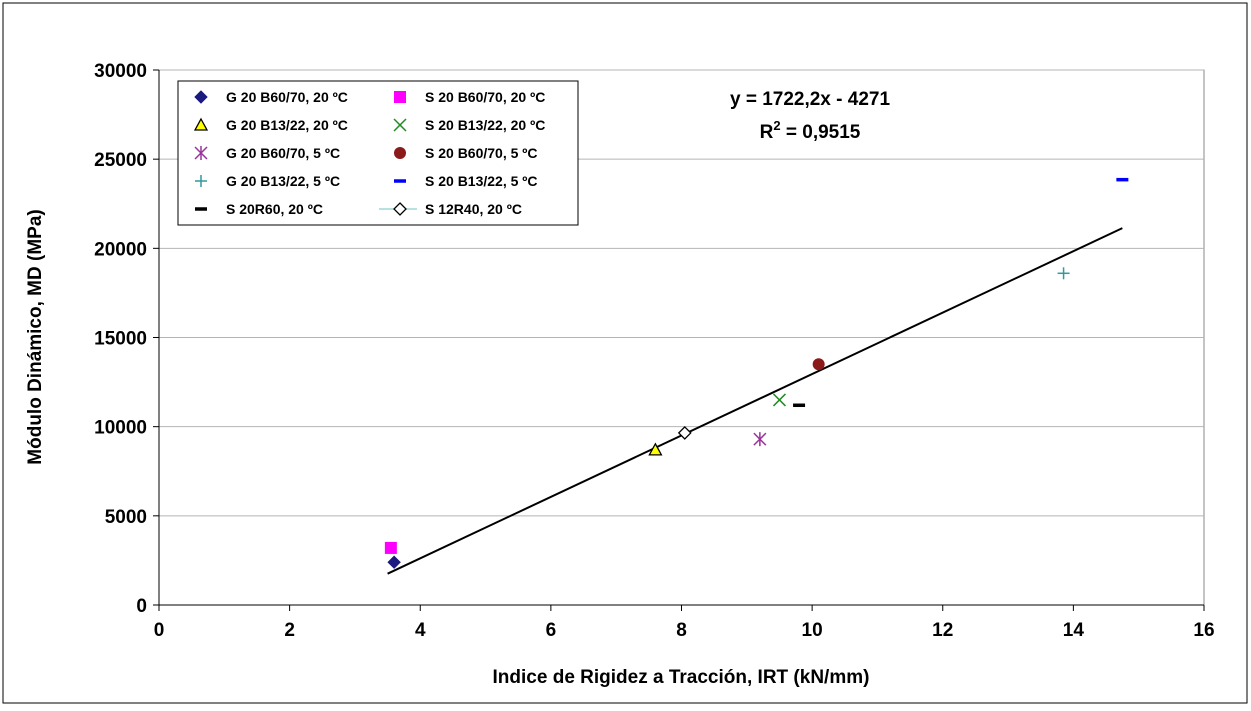  What do you see at coordinates (126, 517) in the screenshot?
I see `y-tick-label: 5000` at bounding box center [126, 517].